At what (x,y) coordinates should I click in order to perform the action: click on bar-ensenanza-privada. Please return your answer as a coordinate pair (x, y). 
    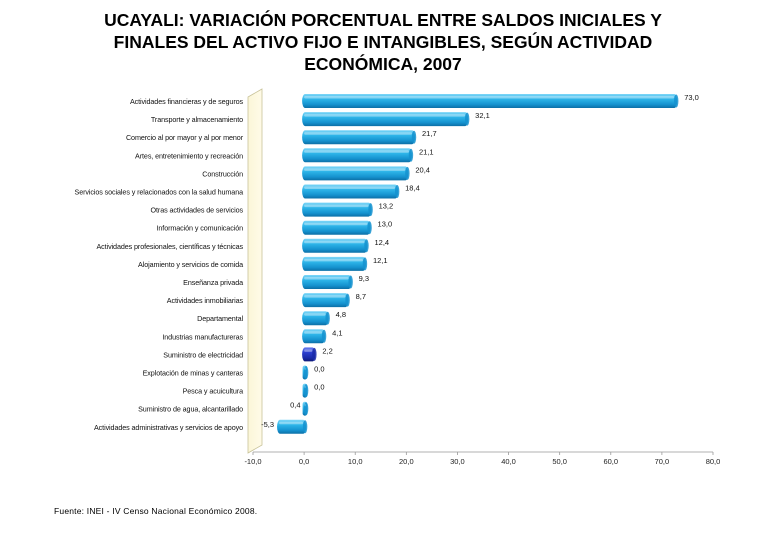
    Looking at the image, I should click on (327, 282).